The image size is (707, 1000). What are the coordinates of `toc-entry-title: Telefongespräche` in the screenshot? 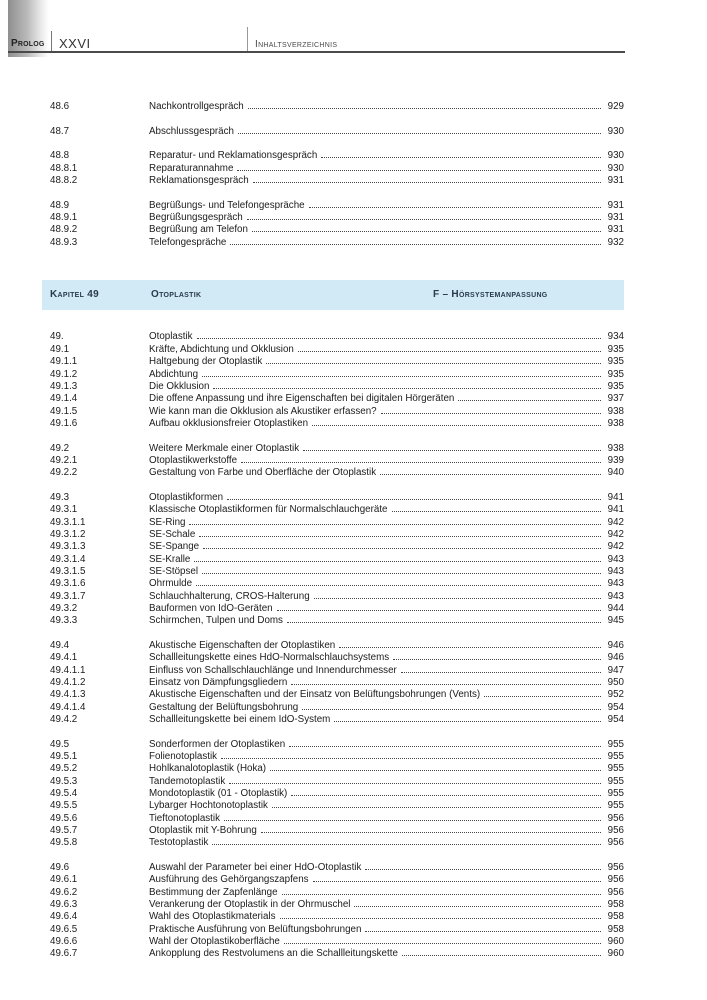 It's located at (188, 242).